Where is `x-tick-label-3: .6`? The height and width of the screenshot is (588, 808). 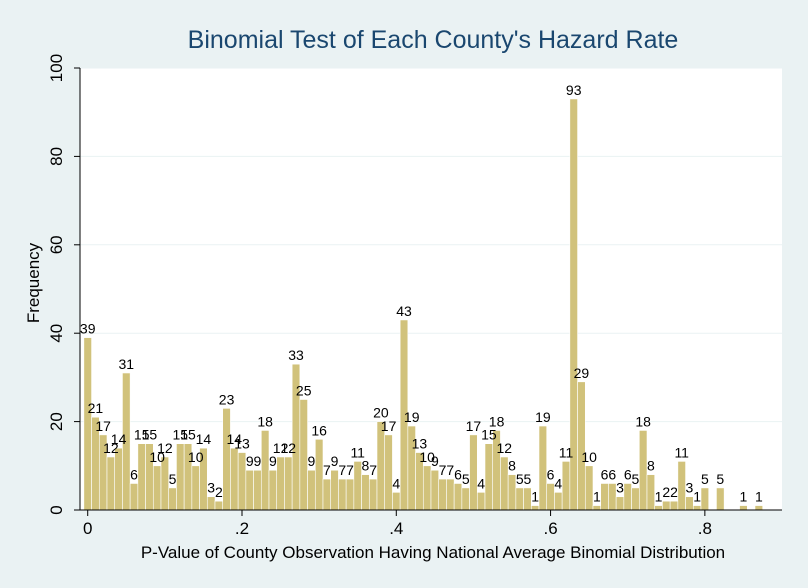
x-tick-label-3: .6 is located at coordinates (550, 528).